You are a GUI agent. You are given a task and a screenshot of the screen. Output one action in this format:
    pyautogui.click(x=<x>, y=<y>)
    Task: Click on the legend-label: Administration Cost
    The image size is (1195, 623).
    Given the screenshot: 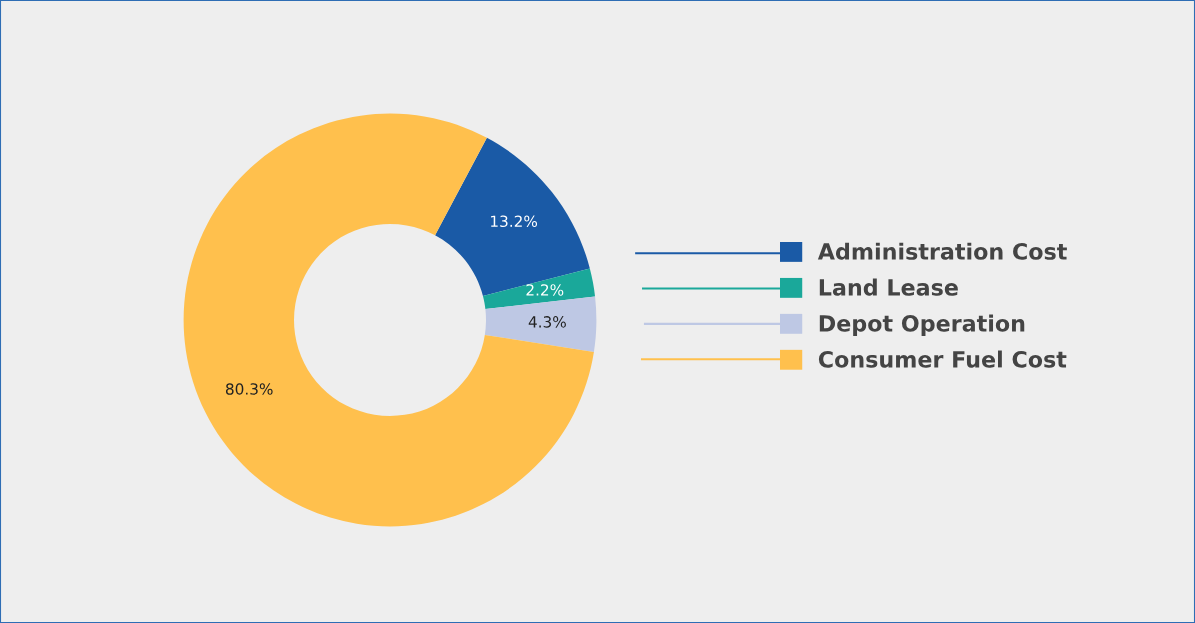 What is the action you would take?
    pyautogui.click(x=942, y=251)
    